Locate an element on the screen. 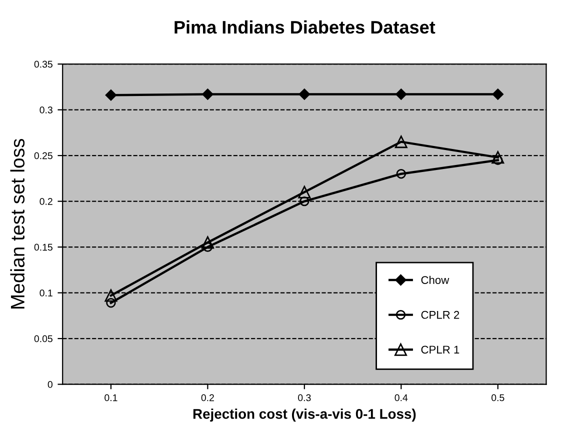 The image size is (569, 427). y-tick-label: 0 is located at coordinates (50, 384).